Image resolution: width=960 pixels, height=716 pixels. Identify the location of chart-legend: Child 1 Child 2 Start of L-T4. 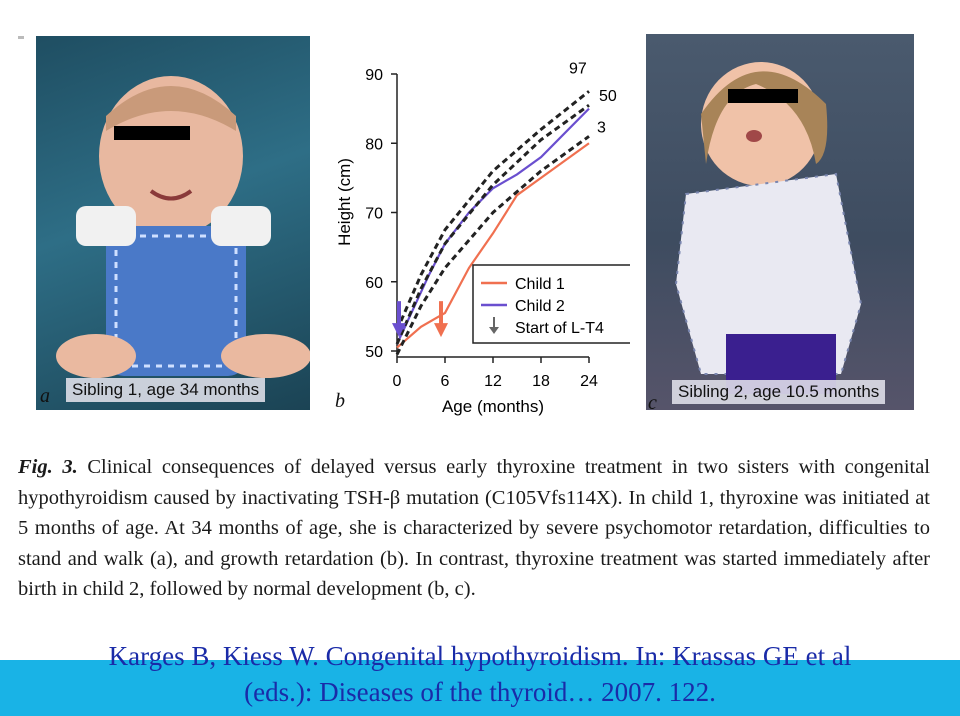
(551, 304).